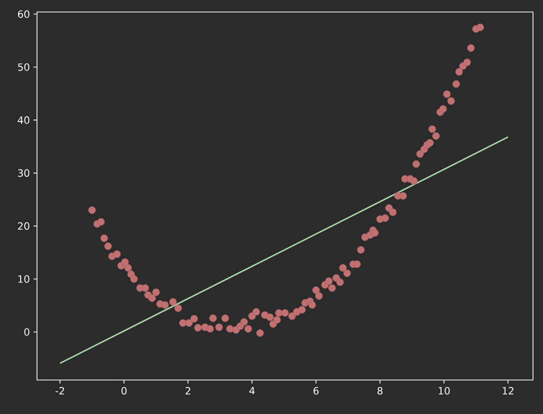  What do you see at coordinates (444, 391) in the screenshot?
I see `x-tick-label: 10` at bounding box center [444, 391].